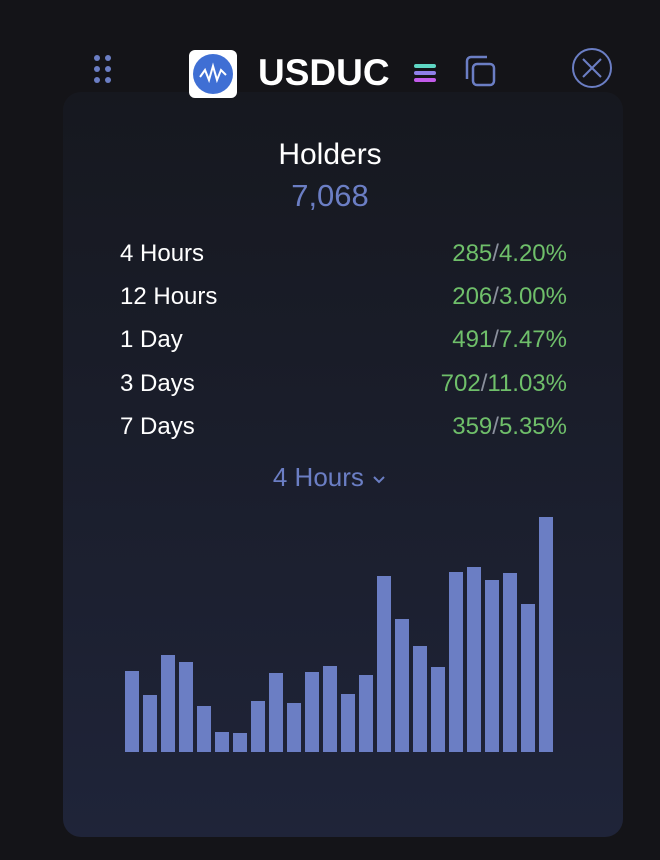 The height and width of the screenshot is (860, 660). I want to click on holder-count: 359, so click(472, 426).